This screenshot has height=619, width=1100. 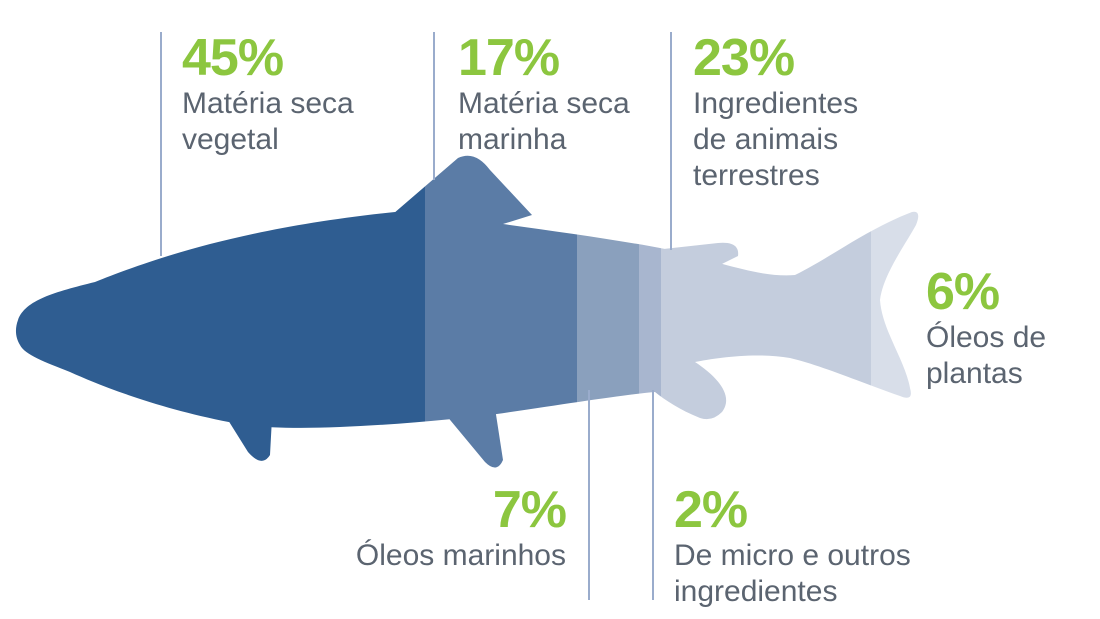 What do you see at coordinates (963, 292) in the screenshot?
I see `percent-6: 6%` at bounding box center [963, 292].